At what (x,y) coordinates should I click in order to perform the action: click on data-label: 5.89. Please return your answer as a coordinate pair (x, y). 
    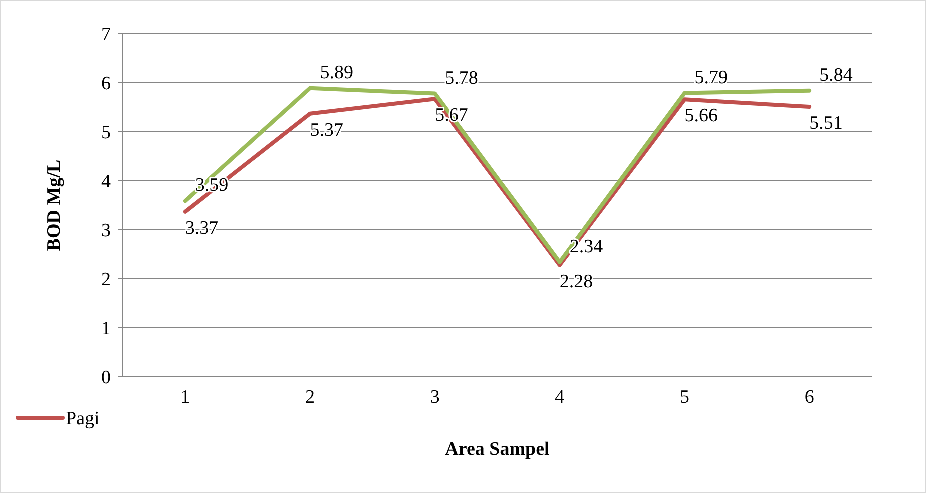
    Looking at the image, I should click on (337, 73).